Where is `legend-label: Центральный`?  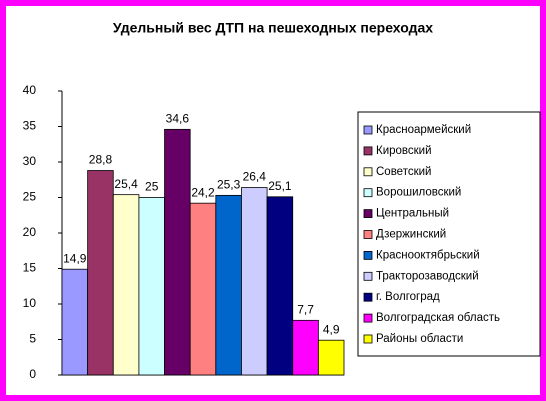 legend-label: Центральный is located at coordinates (412, 214).